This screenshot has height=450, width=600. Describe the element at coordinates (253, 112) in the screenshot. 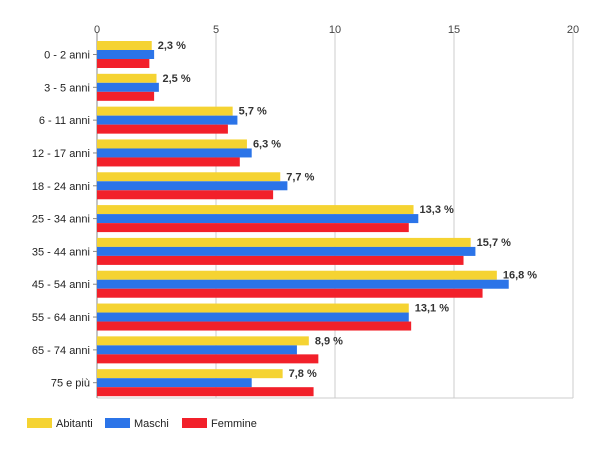

I see `data-label: 5,7 %` at that location.